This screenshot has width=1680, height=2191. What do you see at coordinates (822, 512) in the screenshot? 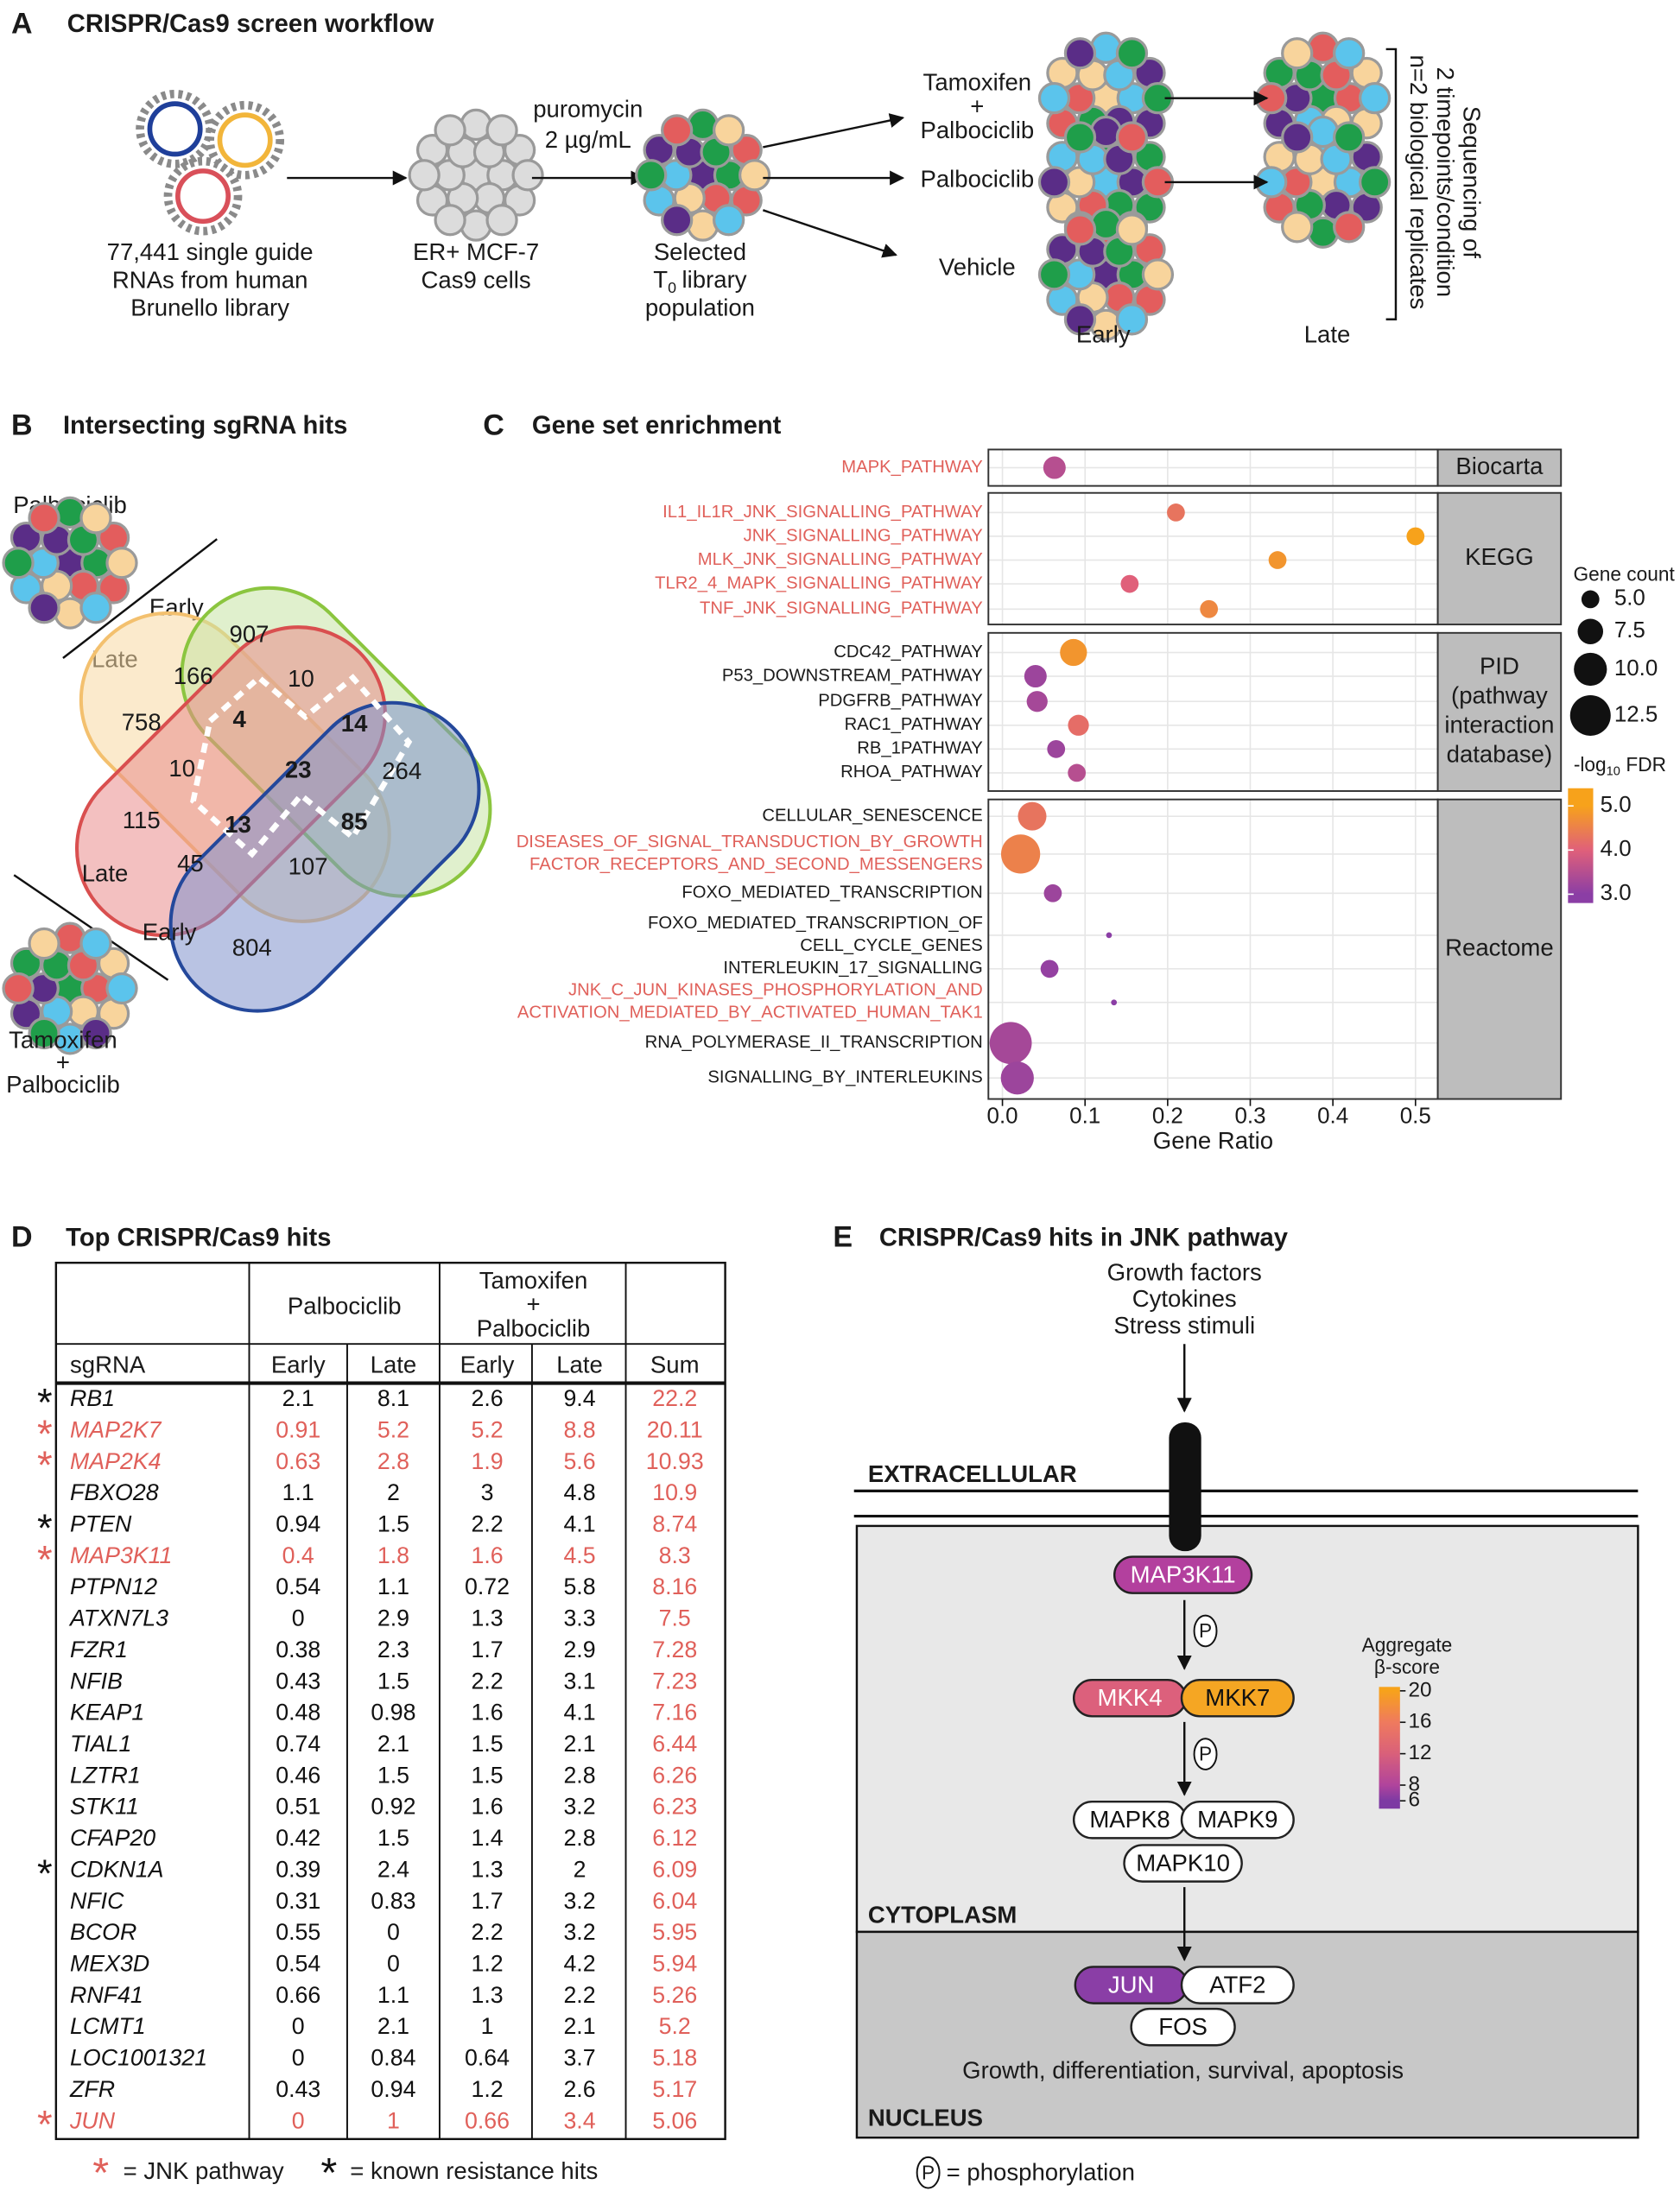
I see `category-label: IL1_IL1R_JNK_SIGNALLING_PATHWAY` at bounding box center [822, 512].